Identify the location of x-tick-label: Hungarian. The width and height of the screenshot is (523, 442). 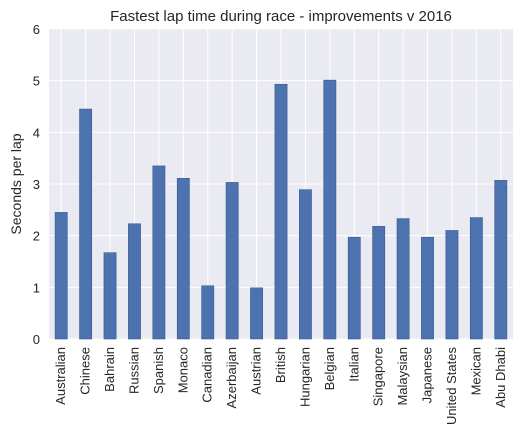
(304, 377).